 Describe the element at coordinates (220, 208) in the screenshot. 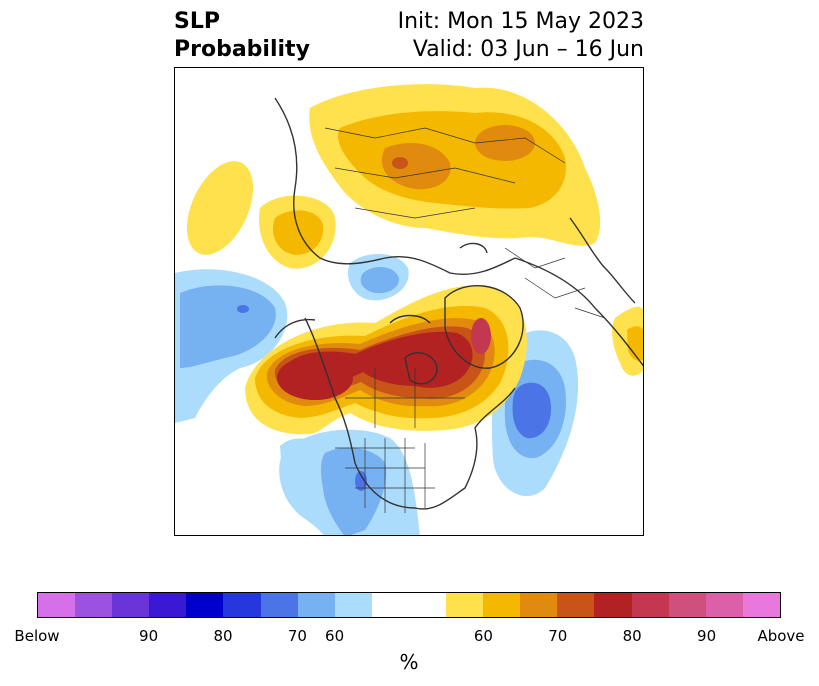

I see `pacific-above-light` at that location.